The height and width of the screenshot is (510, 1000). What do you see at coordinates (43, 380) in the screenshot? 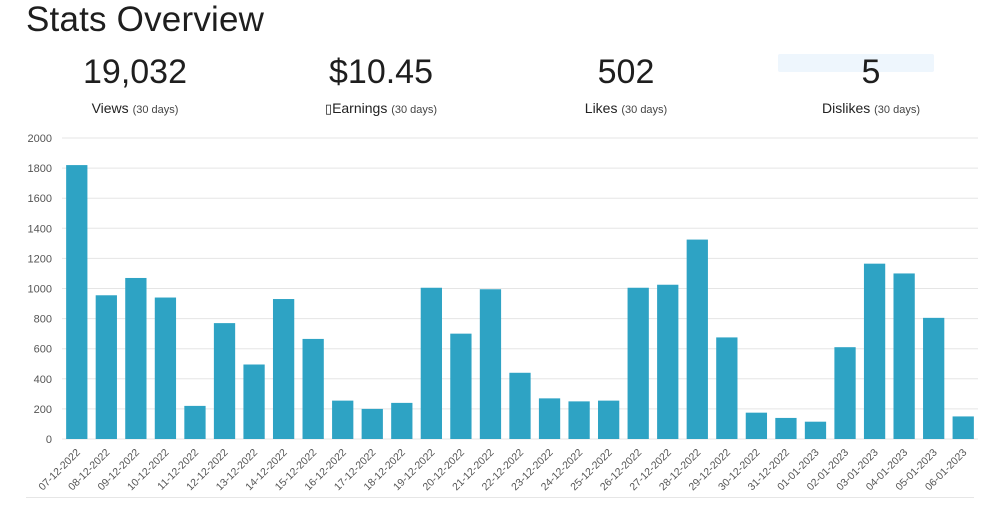
I see `y-tick-label: 400` at bounding box center [43, 380].